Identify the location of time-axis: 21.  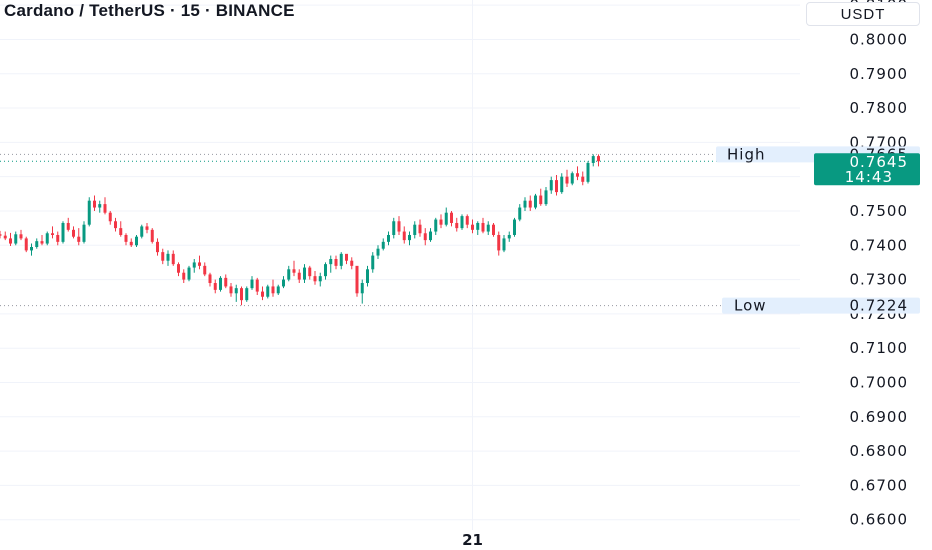
(472, 540).